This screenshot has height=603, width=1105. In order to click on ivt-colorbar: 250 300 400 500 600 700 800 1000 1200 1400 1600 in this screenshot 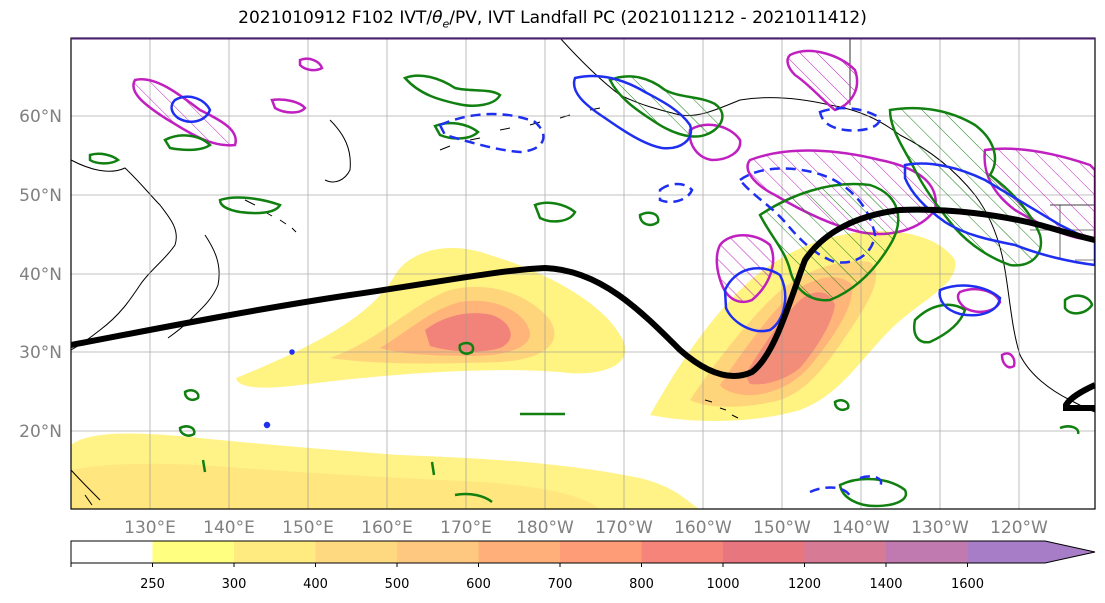, I will do `click(583, 566)`.